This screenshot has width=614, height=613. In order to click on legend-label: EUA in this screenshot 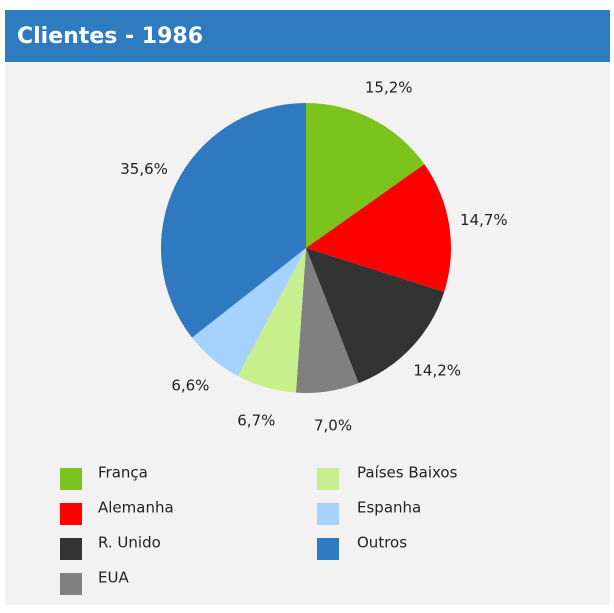, I will do `click(113, 578)`.